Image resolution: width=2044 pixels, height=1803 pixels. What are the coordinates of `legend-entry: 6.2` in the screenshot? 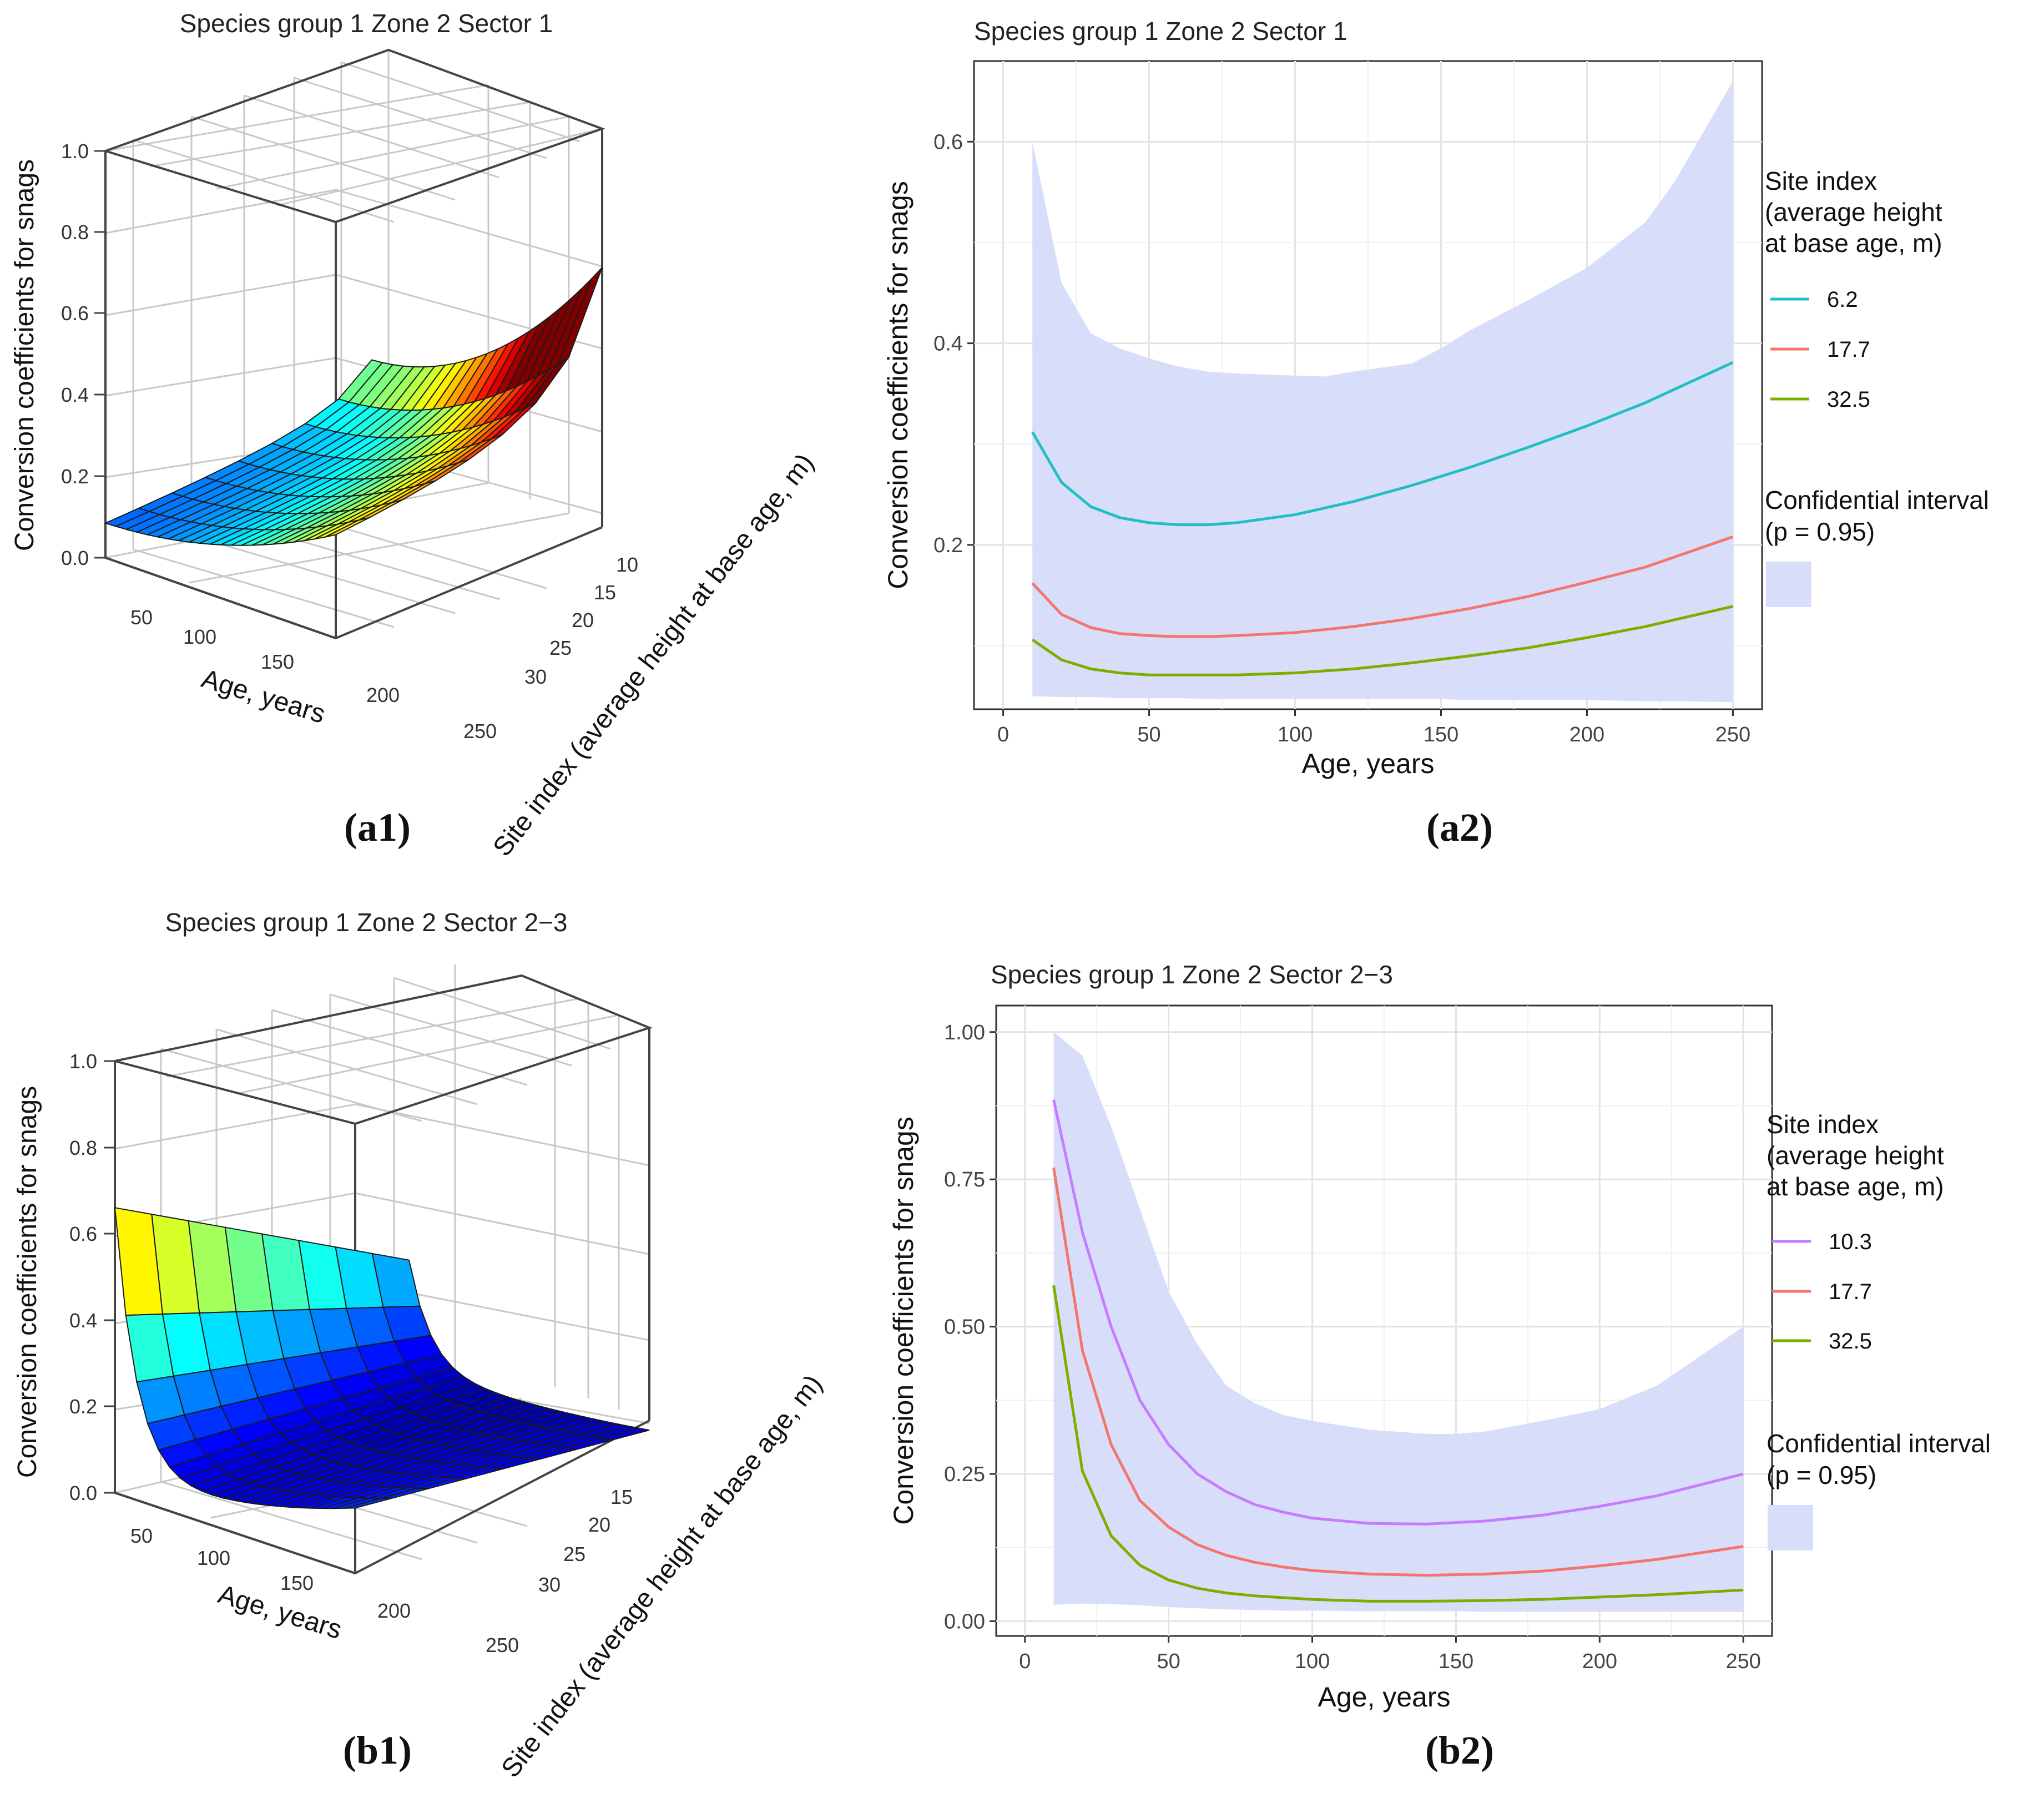 It's located at (1843, 299).